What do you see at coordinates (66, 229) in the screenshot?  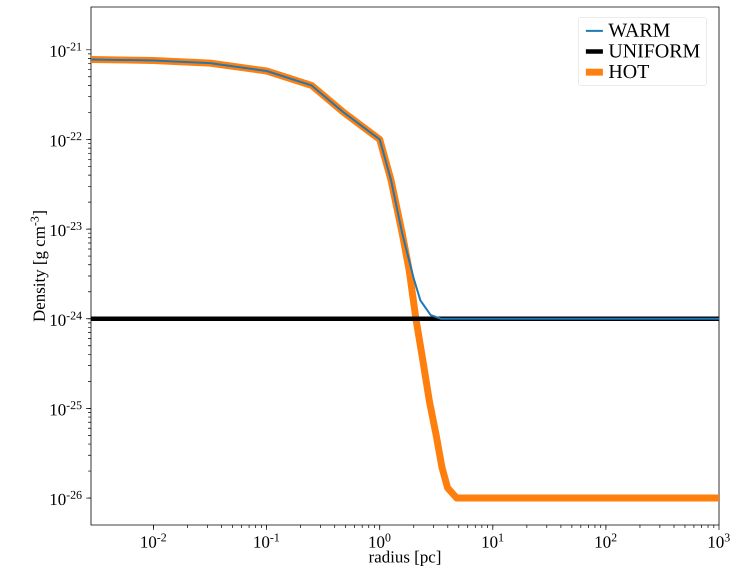 I see `y-tick-label: 10$^{-23}$` at bounding box center [66, 229].